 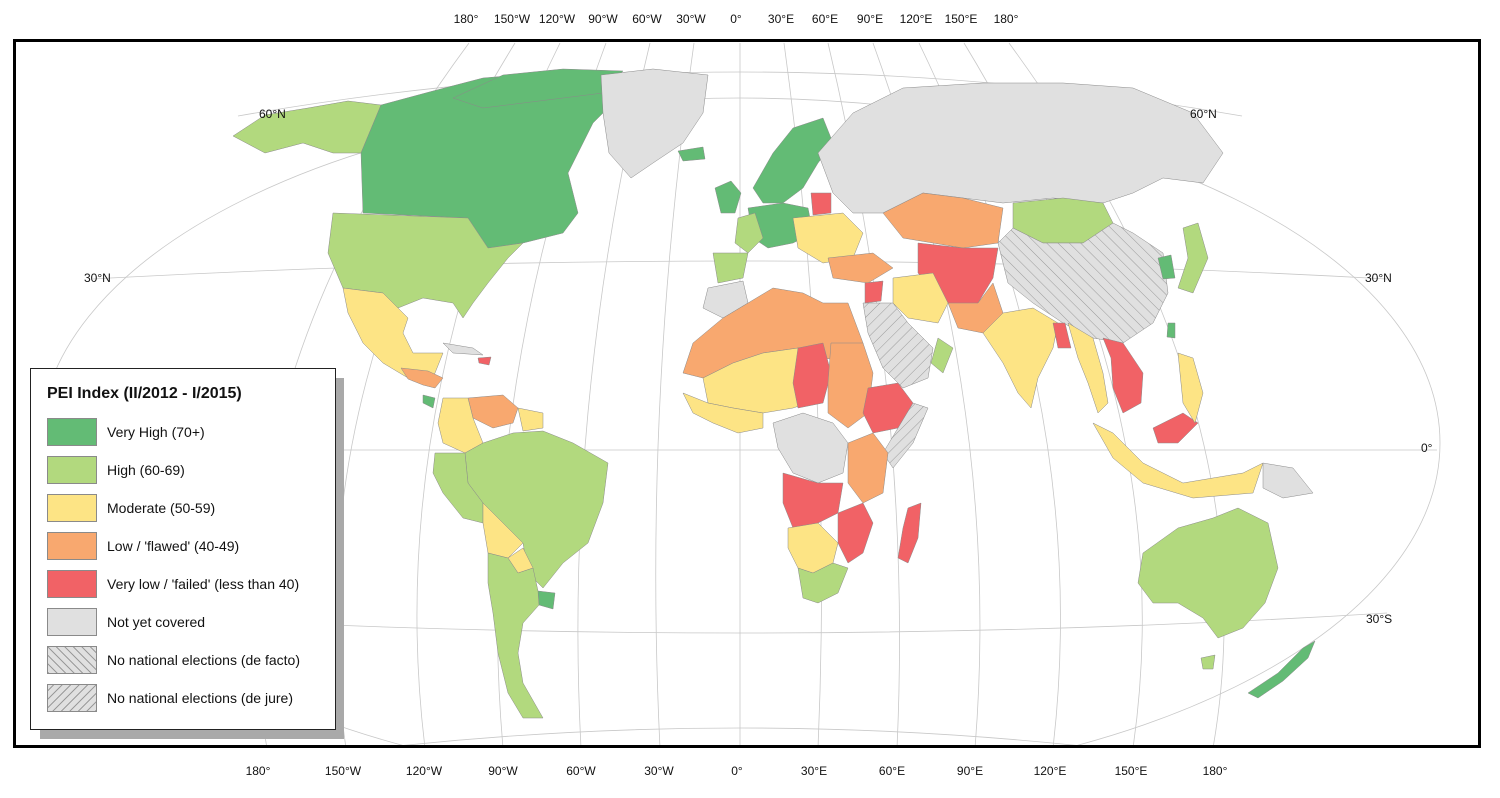 What do you see at coordinates (463, 349) in the screenshot?
I see `region-cuba` at bounding box center [463, 349].